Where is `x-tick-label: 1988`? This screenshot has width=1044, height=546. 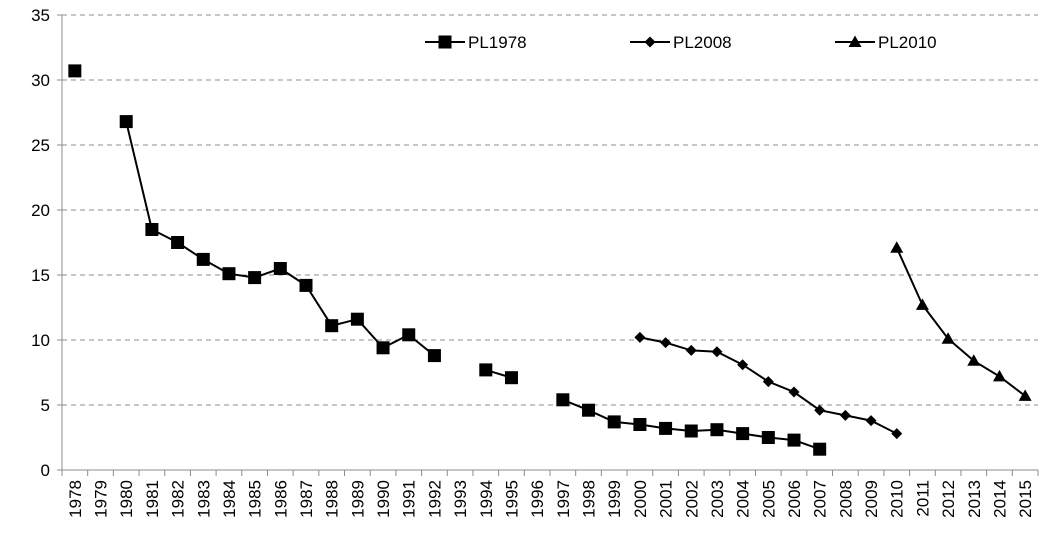
x-tick-label: 1988 is located at coordinates (332, 499).